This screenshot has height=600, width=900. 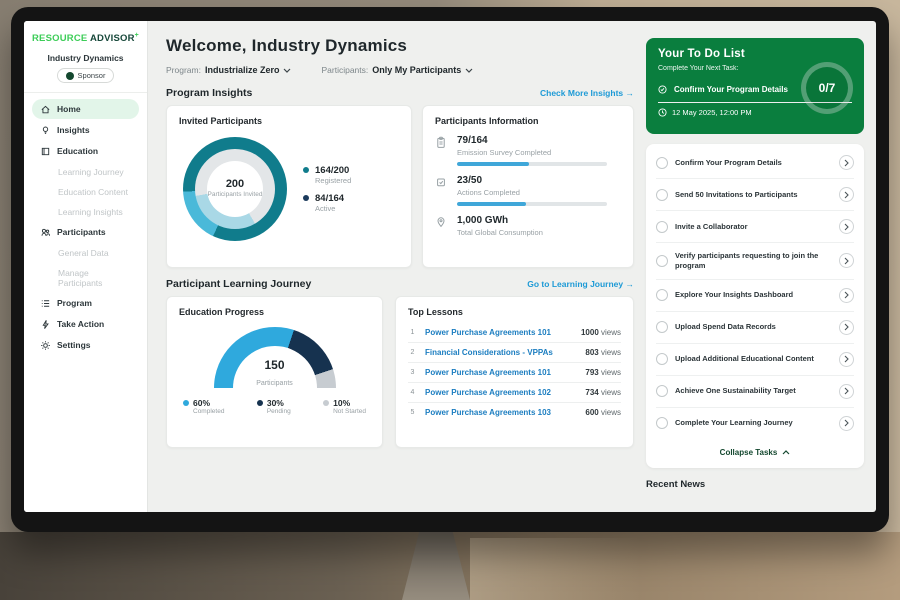 What do you see at coordinates (676, 484) in the screenshot?
I see `recent-news-title: Recent News` at bounding box center [676, 484].